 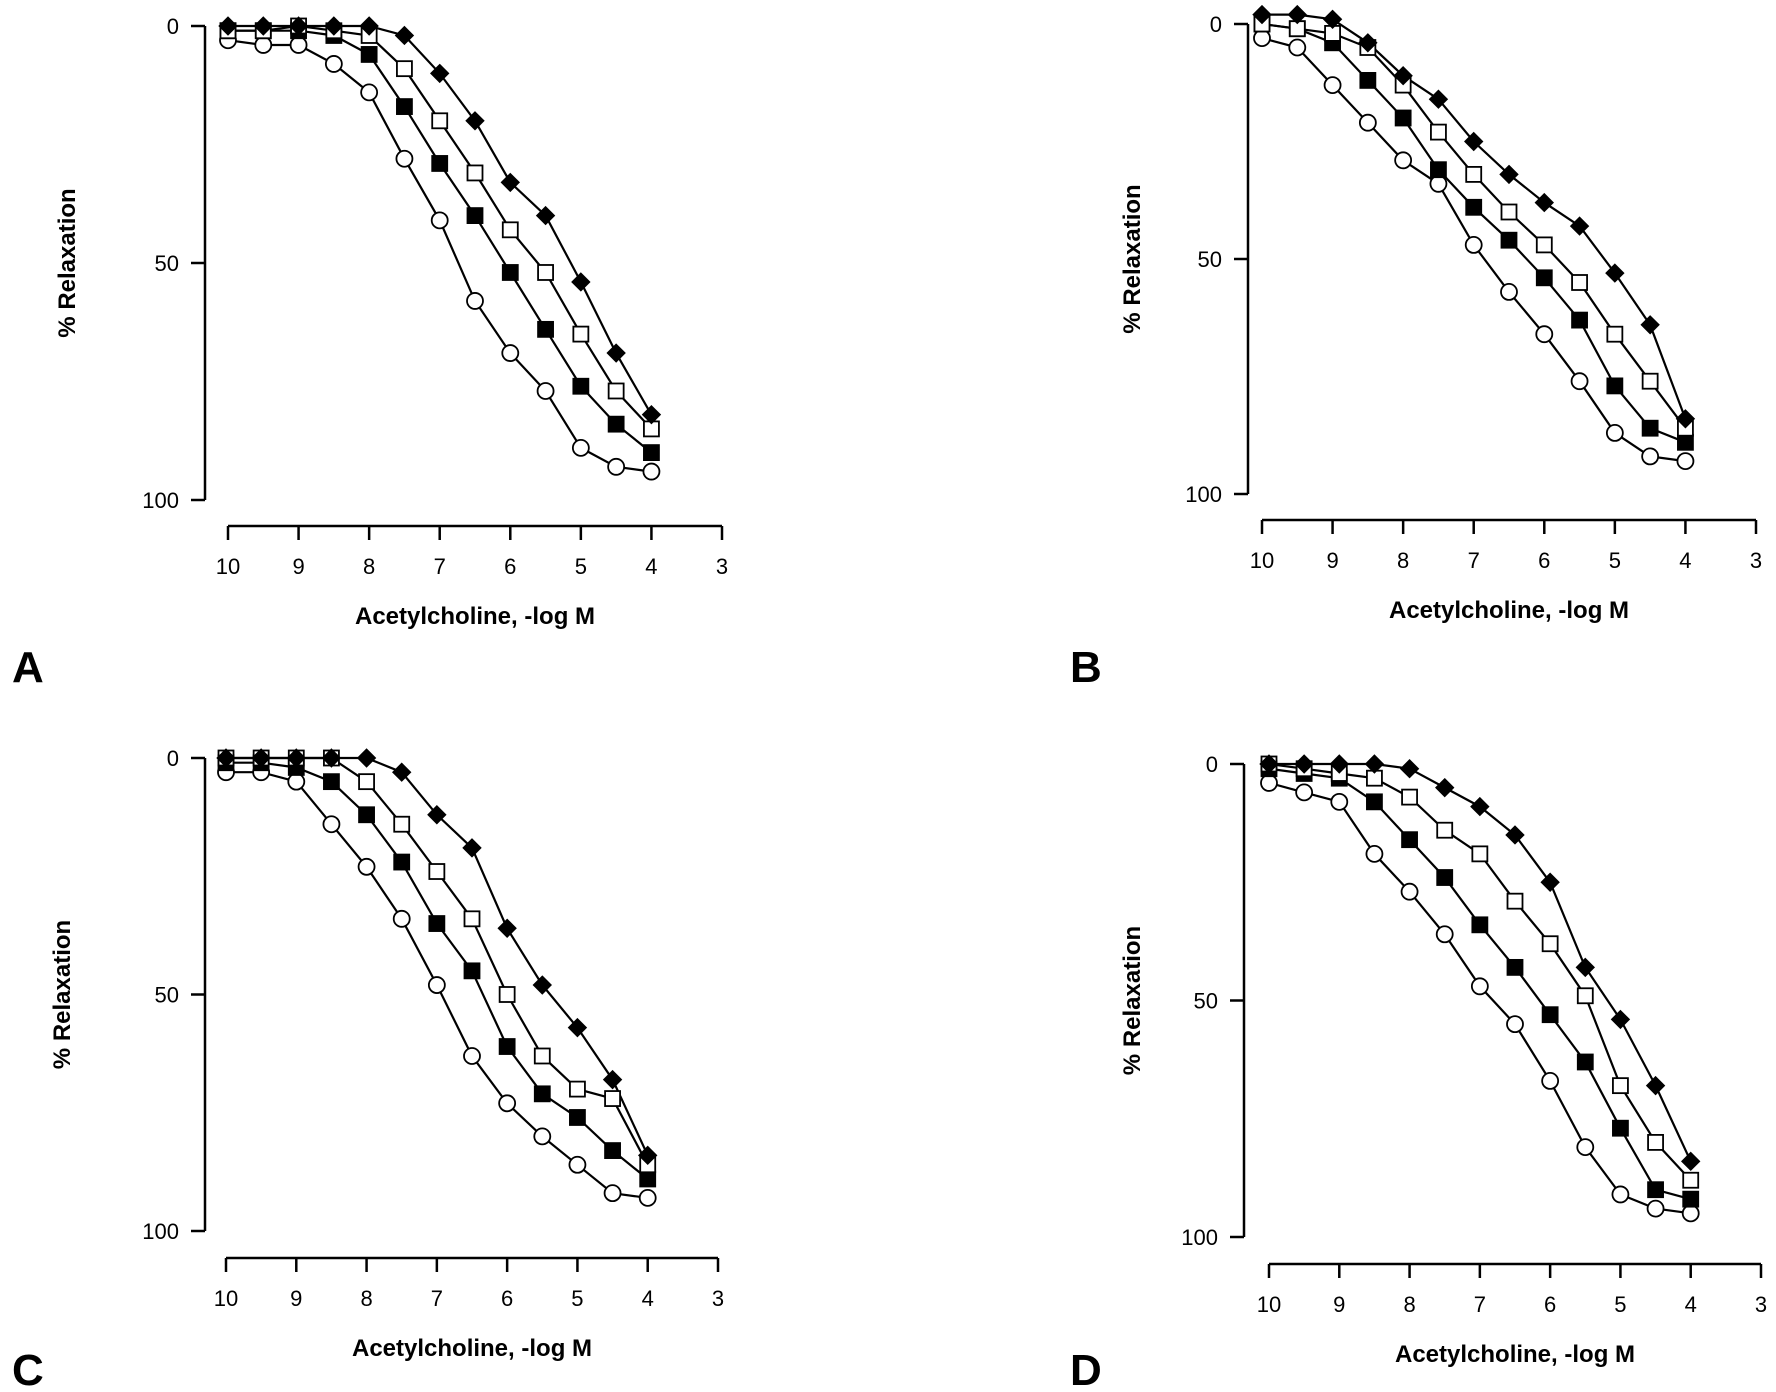 I want to click on panel-letter: B, so click(x=1086, y=667).